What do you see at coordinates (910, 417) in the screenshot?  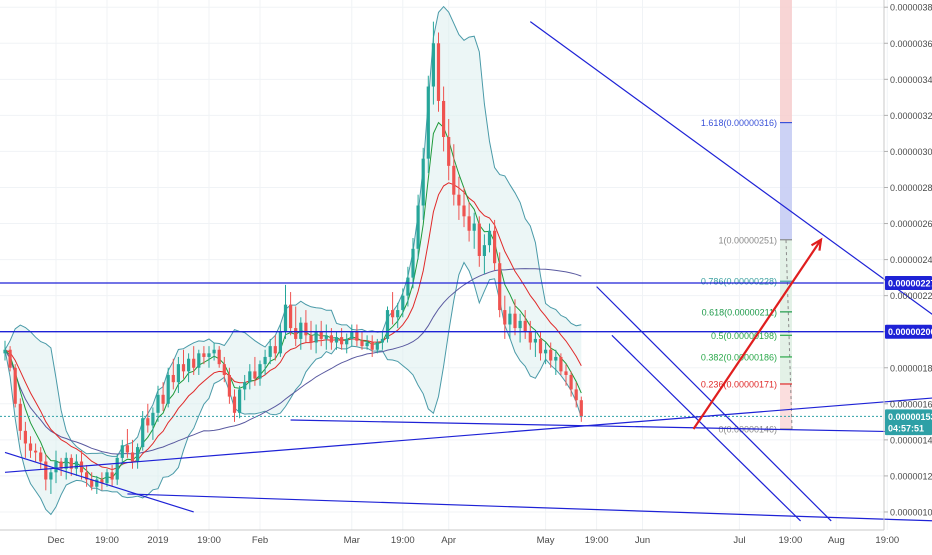 I see `price-badge-label: 0.00000153` at bounding box center [910, 417].